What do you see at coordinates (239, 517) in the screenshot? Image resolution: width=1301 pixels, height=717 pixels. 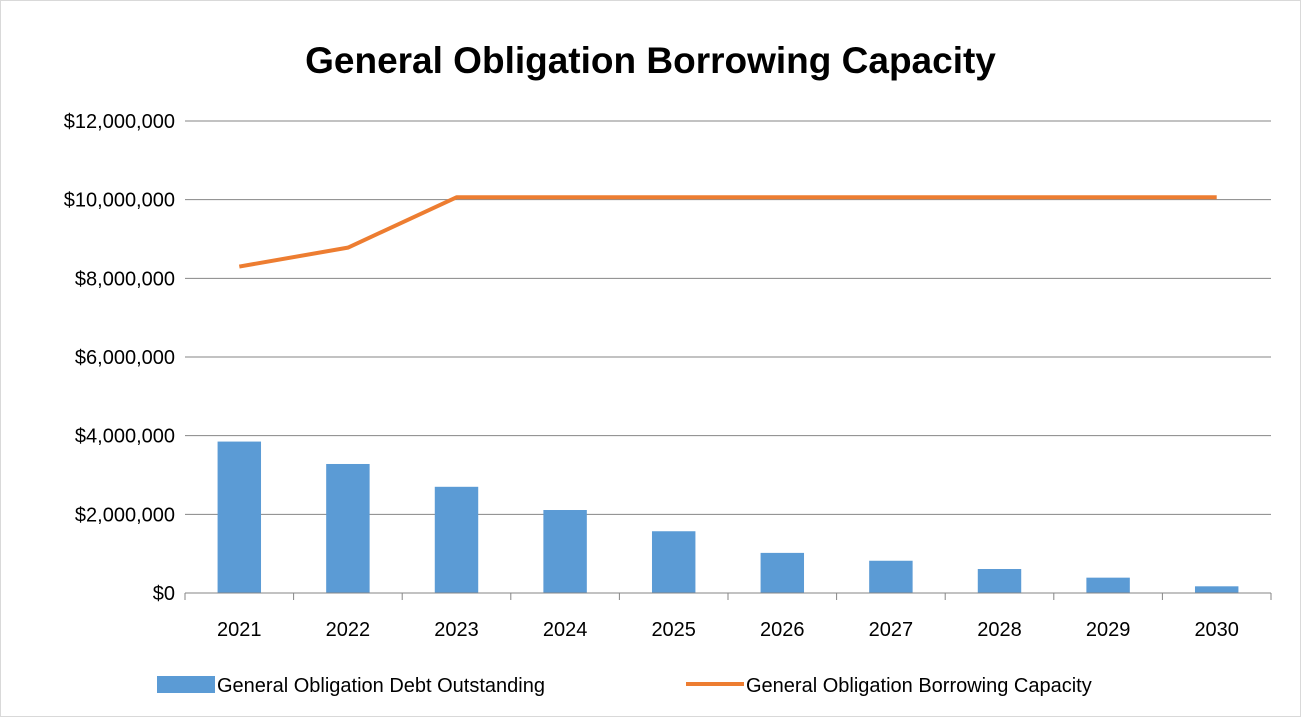 I see `bar-2021` at bounding box center [239, 517].